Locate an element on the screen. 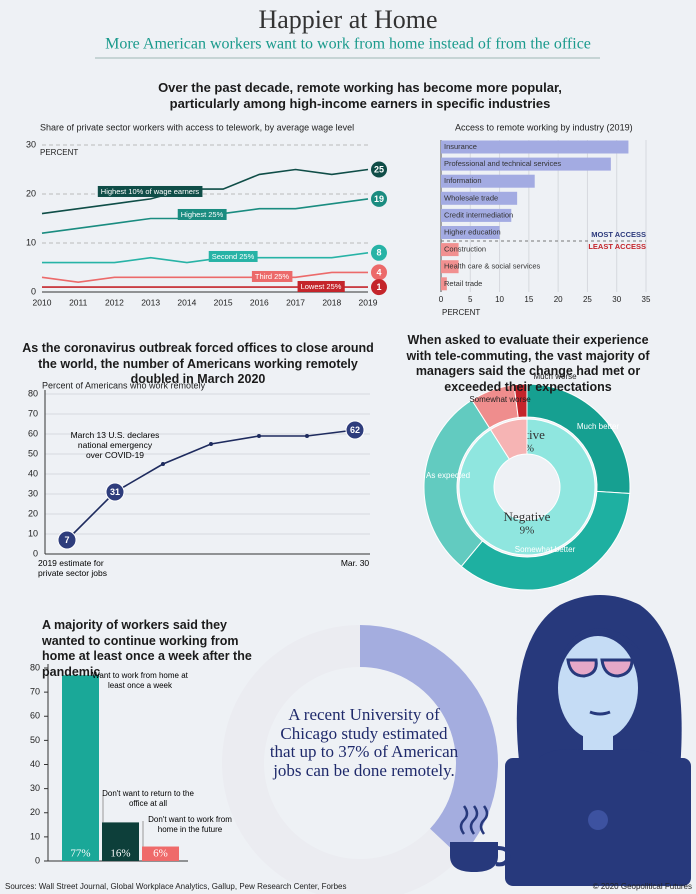 The width and height of the screenshot is (696, 894). laptop-logo is located at coordinates (598, 820).